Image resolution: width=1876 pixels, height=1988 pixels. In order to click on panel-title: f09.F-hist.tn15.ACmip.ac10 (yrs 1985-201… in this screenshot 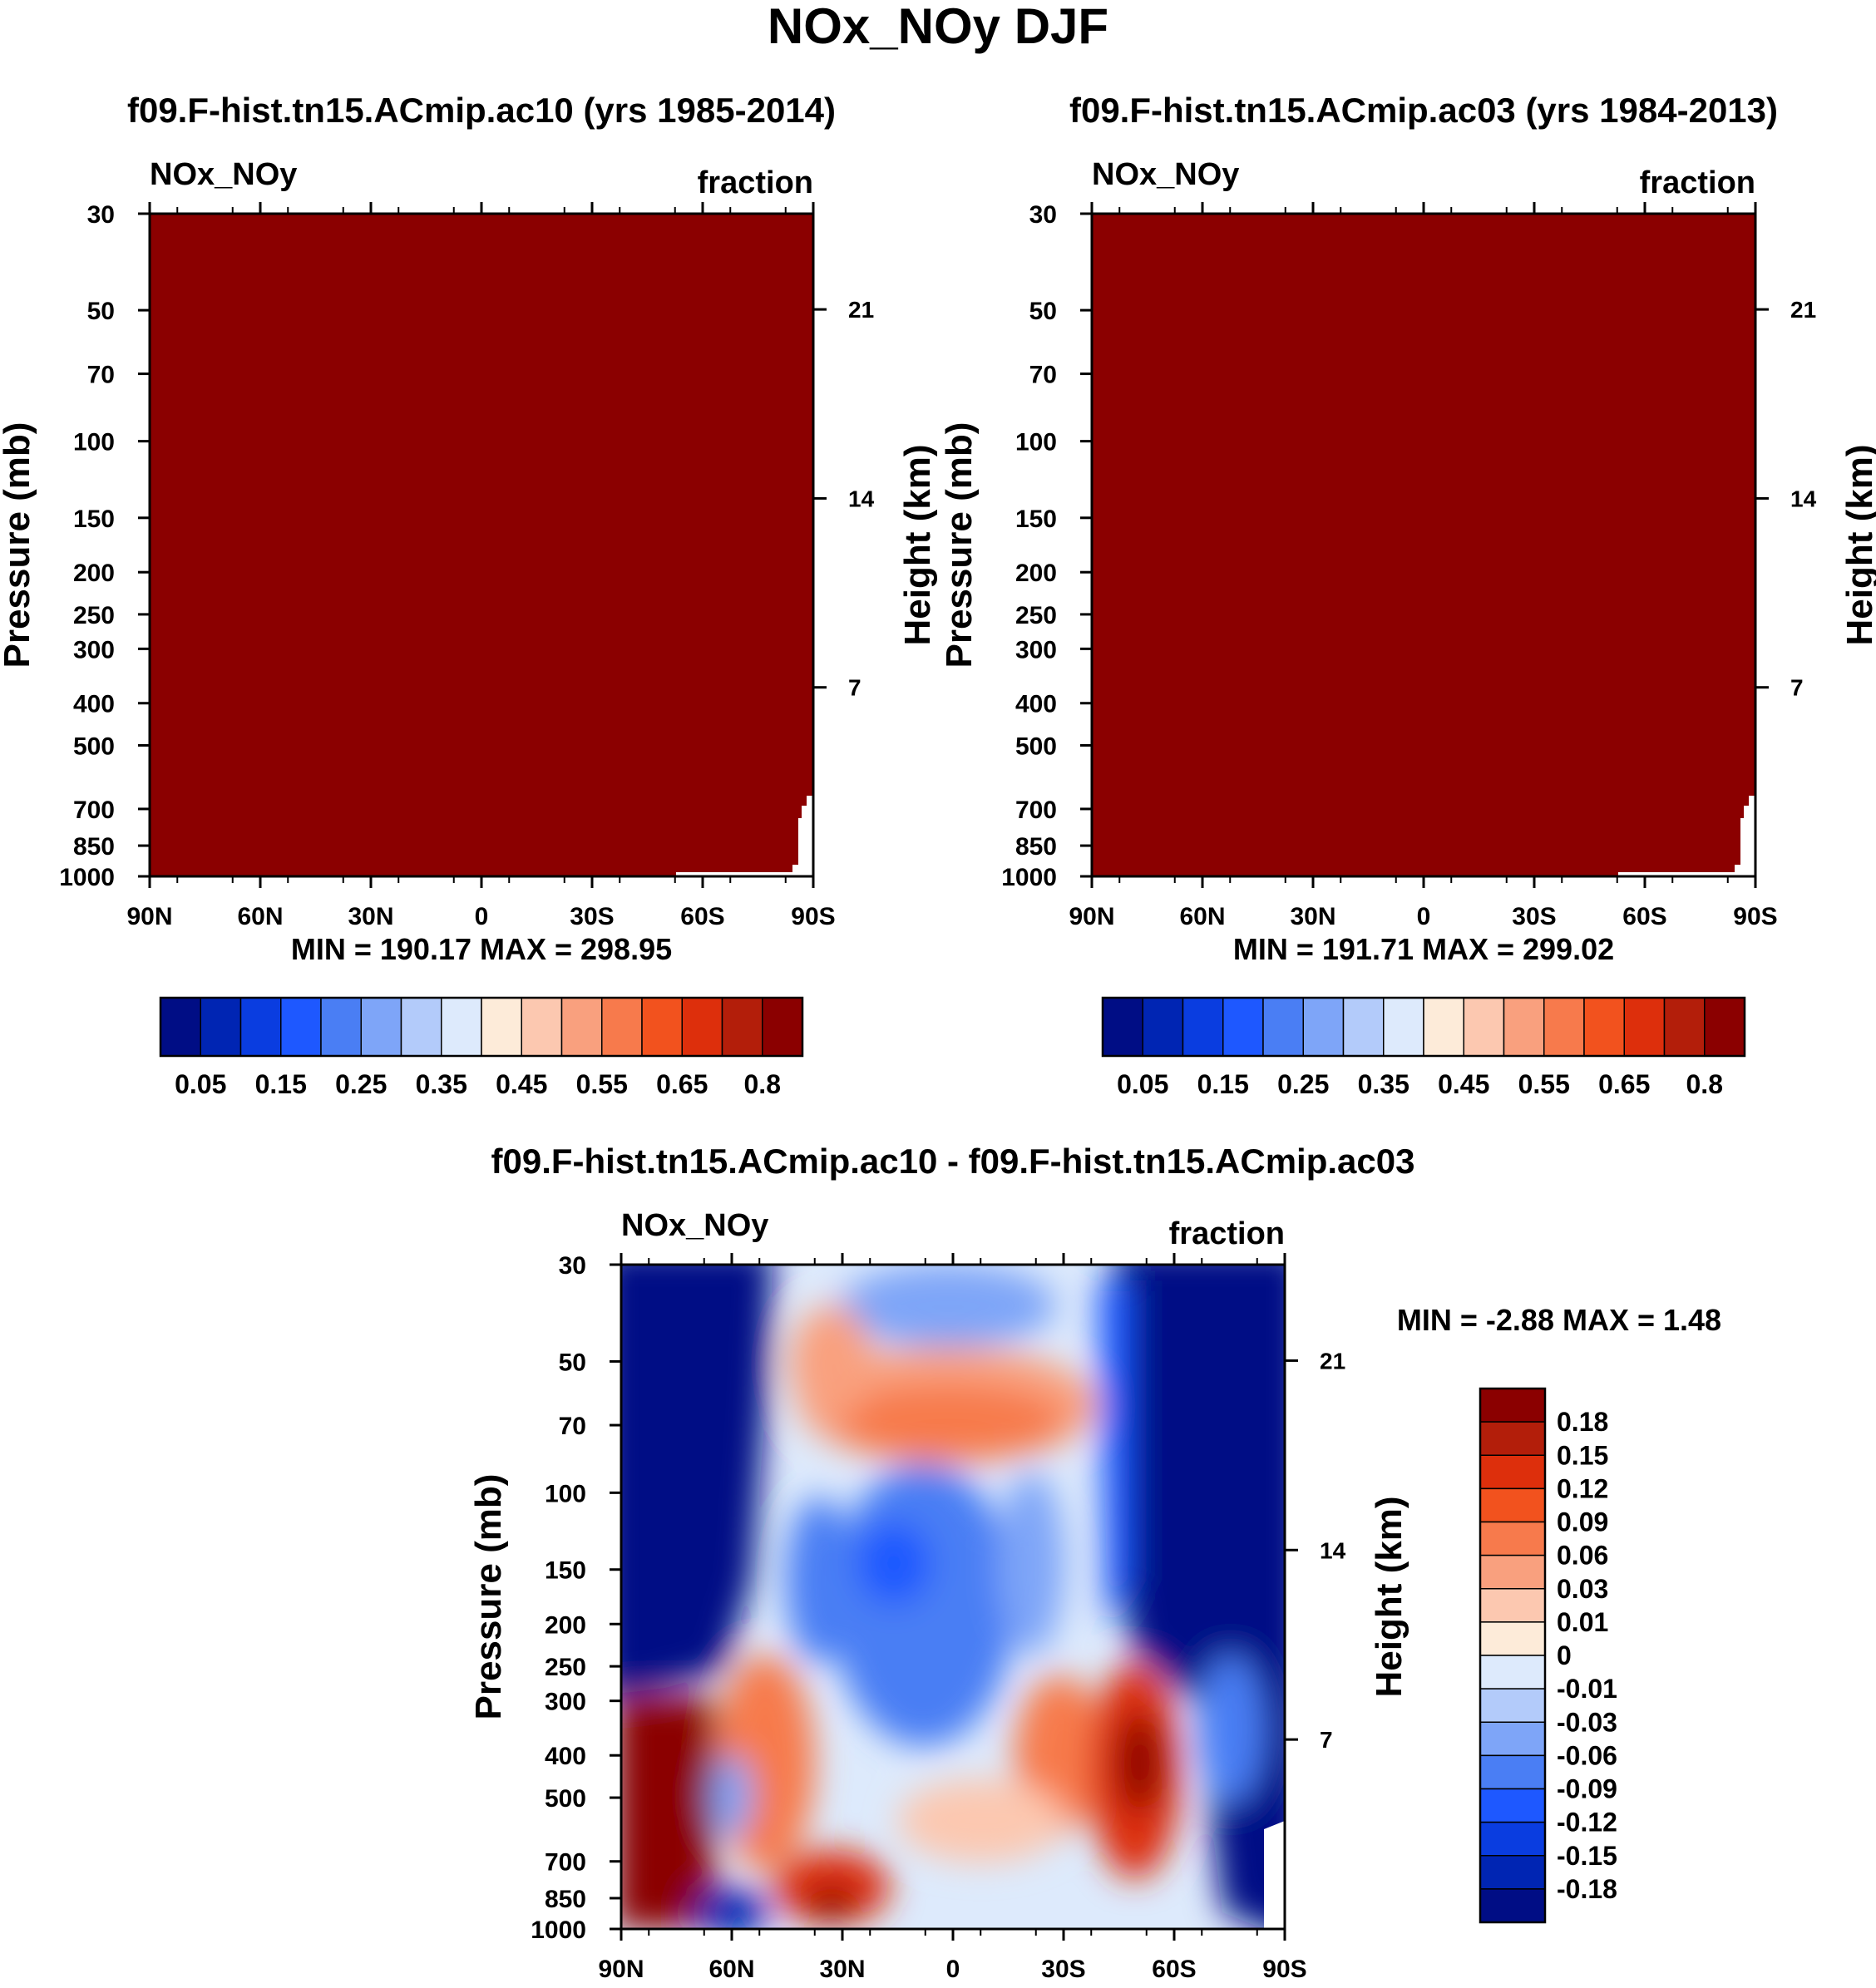, I will do `click(482, 110)`.